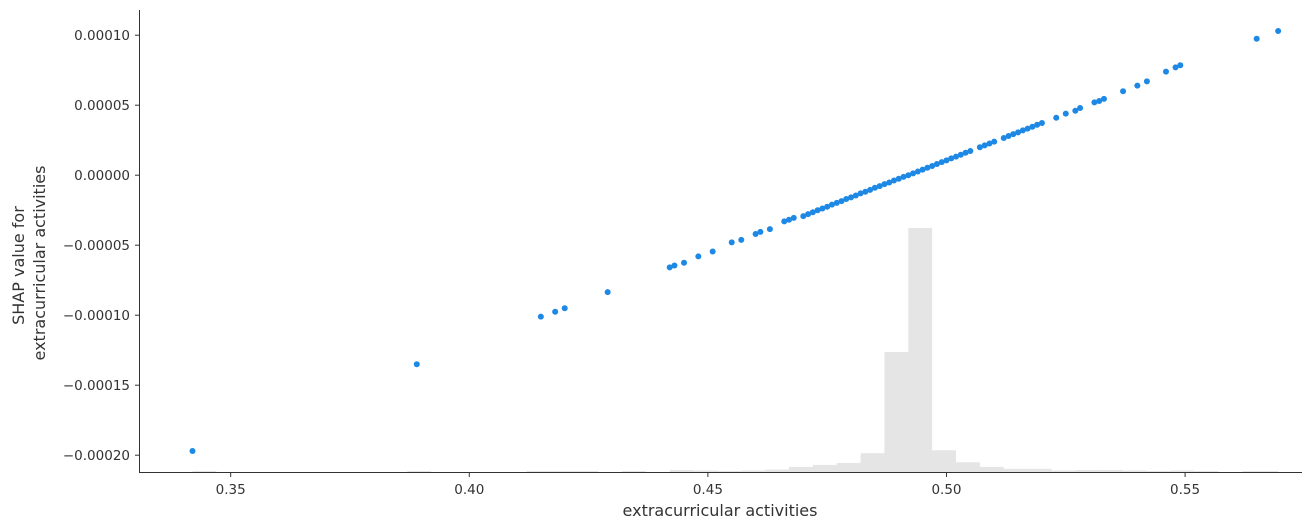 The image size is (1311, 530). I want to click on y-tick-label: −0.00010, so click(96, 316).